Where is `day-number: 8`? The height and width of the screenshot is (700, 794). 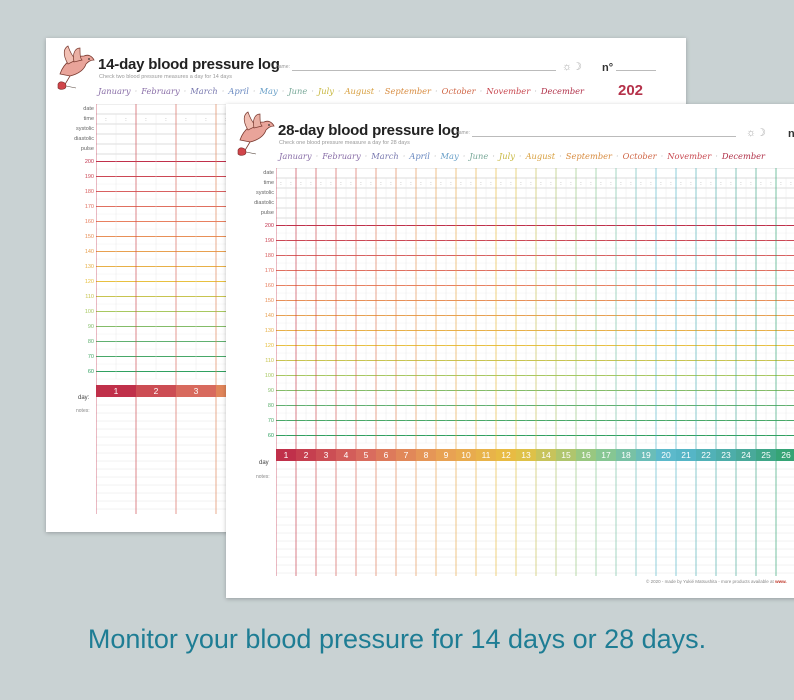 day-number: 8 is located at coordinates (426, 455).